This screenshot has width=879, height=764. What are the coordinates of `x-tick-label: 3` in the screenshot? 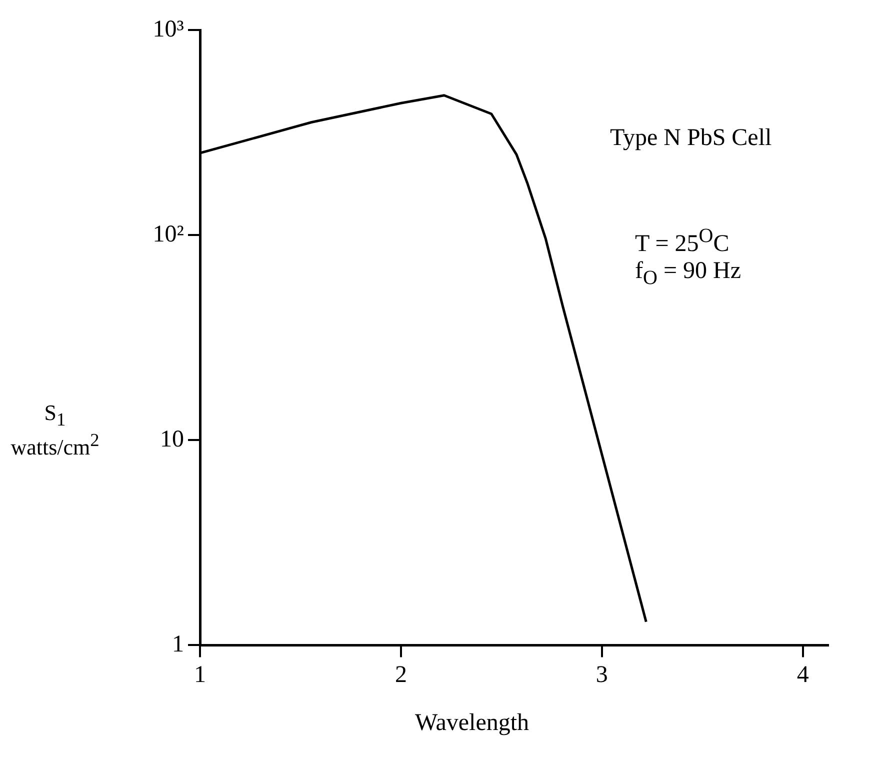 It's located at (602, 675).